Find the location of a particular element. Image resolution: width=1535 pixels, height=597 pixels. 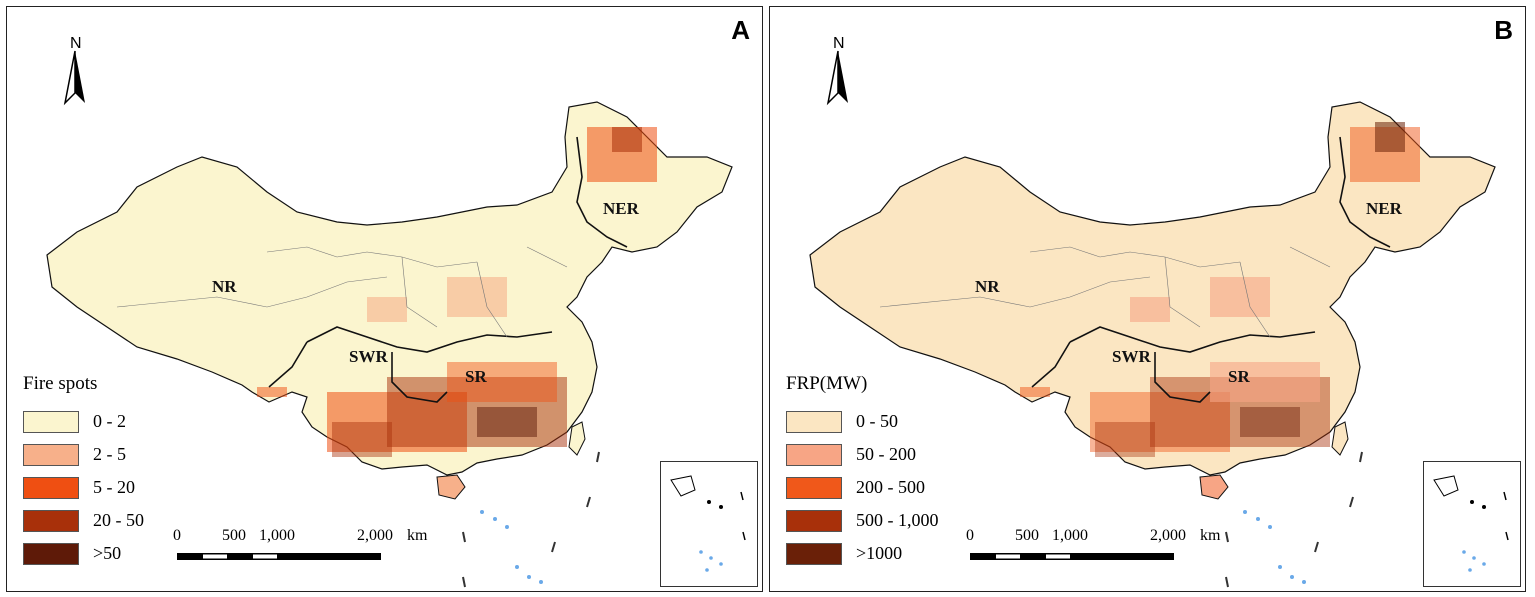

legend-item: 20 - 50 is located at coordinates (83, 520).